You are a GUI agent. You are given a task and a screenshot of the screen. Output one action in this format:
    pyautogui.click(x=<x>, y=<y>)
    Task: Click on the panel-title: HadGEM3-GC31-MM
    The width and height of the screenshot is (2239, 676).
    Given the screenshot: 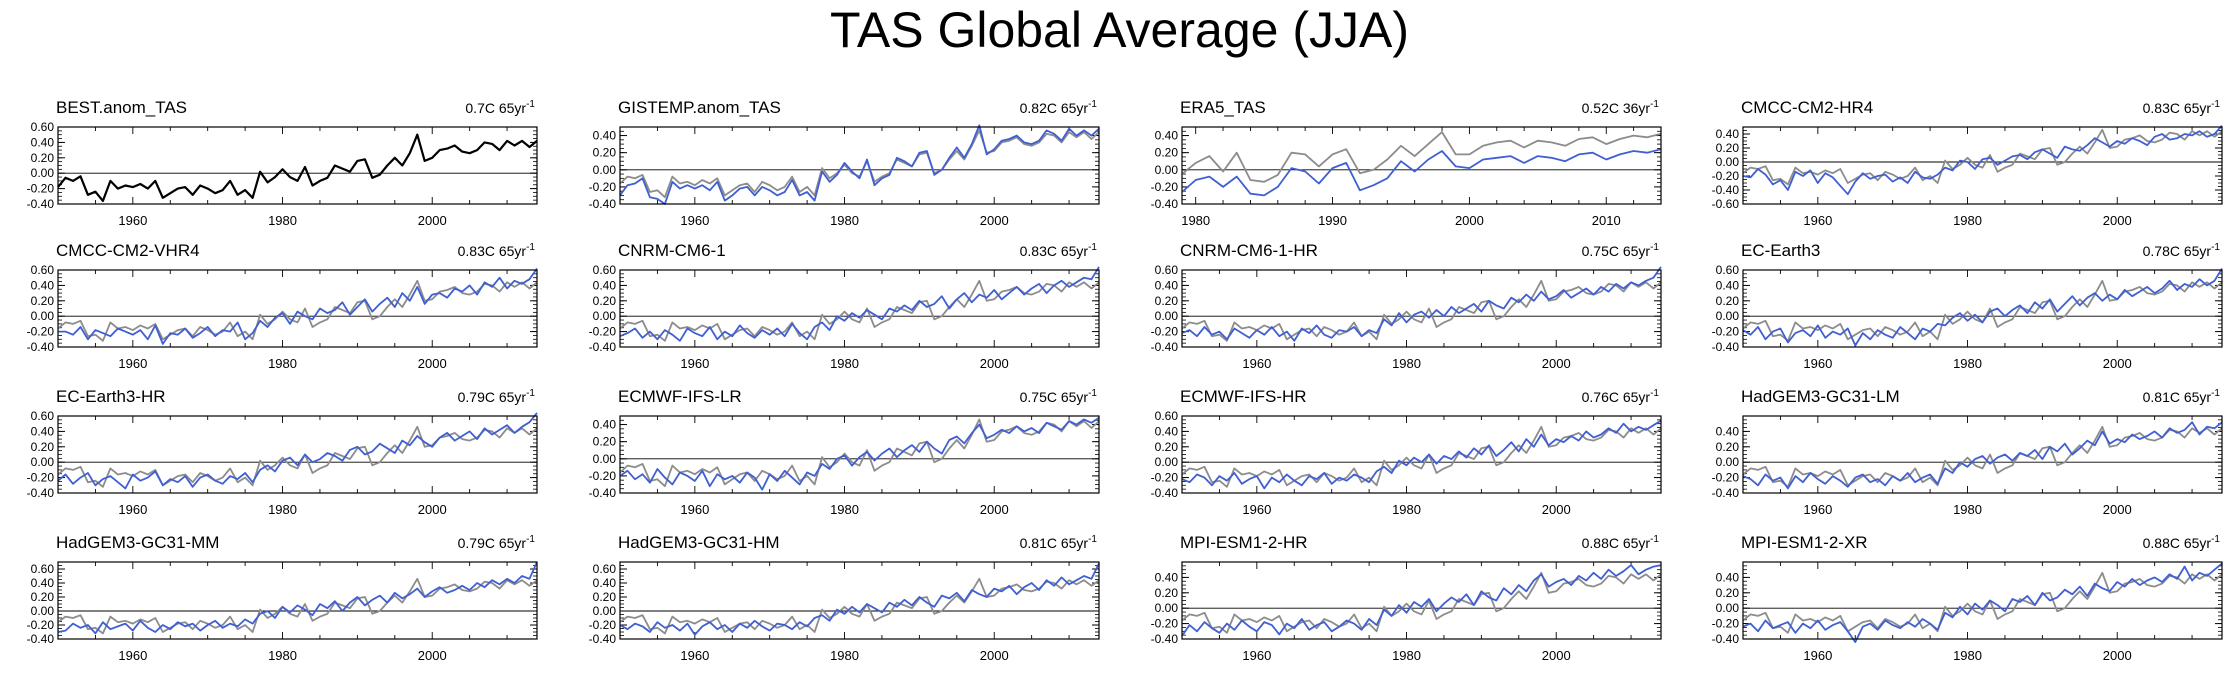 What is the action you would take?
    pyautogui.click(x=137, y=542)
    